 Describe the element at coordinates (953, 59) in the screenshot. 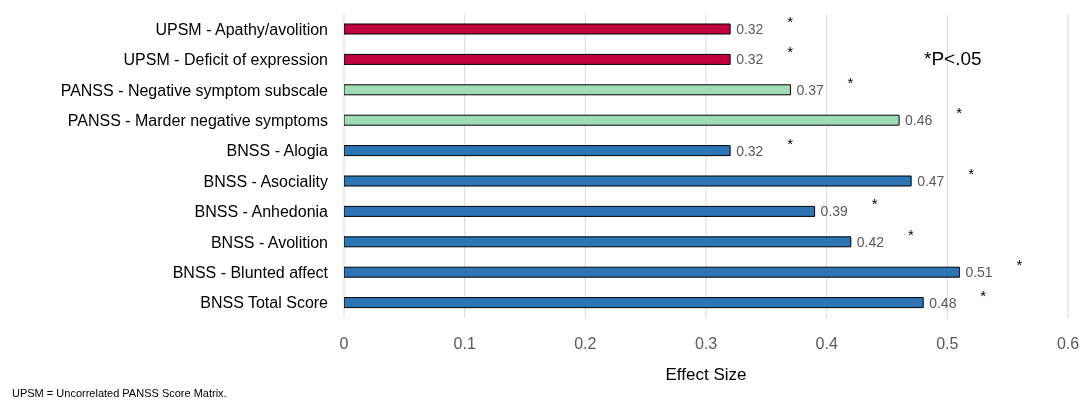

I see `annotation: *P<.05` at that location.